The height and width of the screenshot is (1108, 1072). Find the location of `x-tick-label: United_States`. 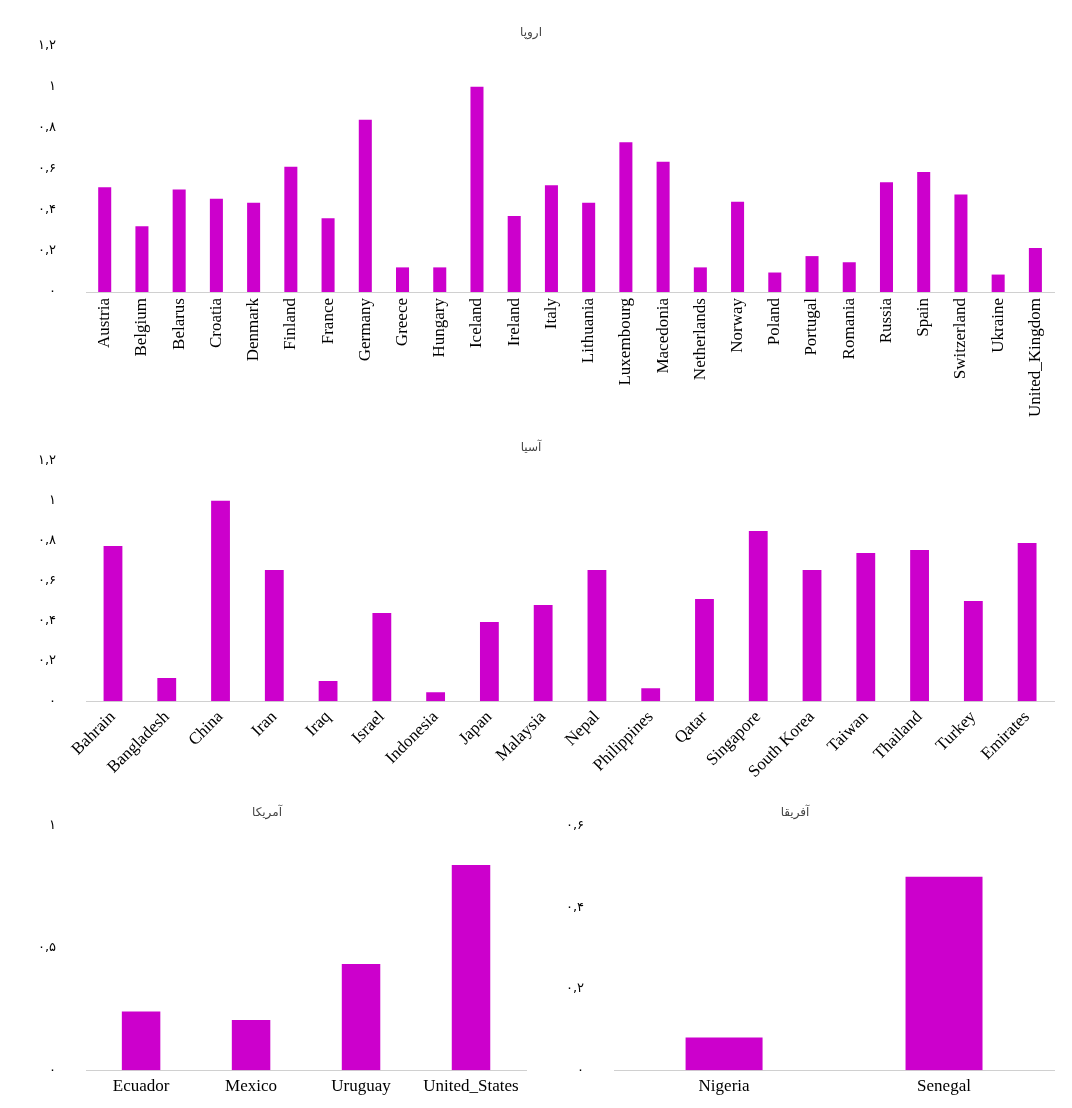

x-tick-label: United_States is located at coordinates (471, 1085).